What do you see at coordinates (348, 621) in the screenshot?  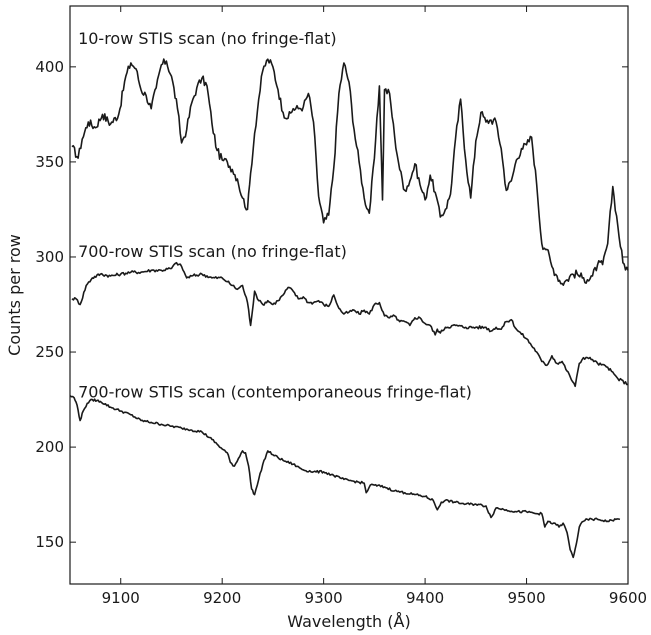 I see `x-axis-label: Wavelength (Å)` at bounding box center [348, 621].